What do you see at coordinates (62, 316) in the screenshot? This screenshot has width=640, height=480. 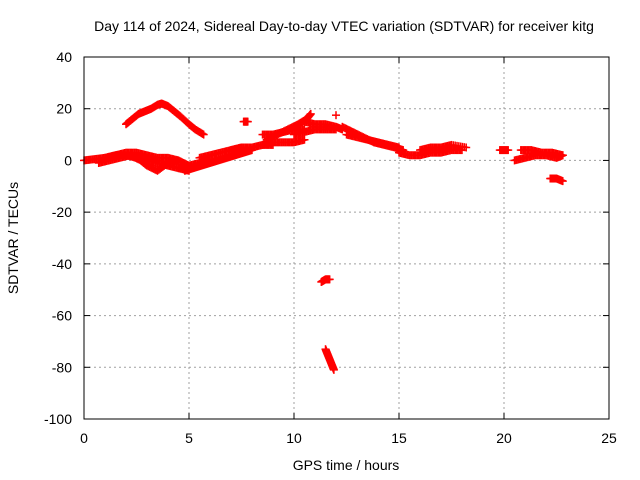 I see `y-tick-label: -60` at bounding box center [62, 316].